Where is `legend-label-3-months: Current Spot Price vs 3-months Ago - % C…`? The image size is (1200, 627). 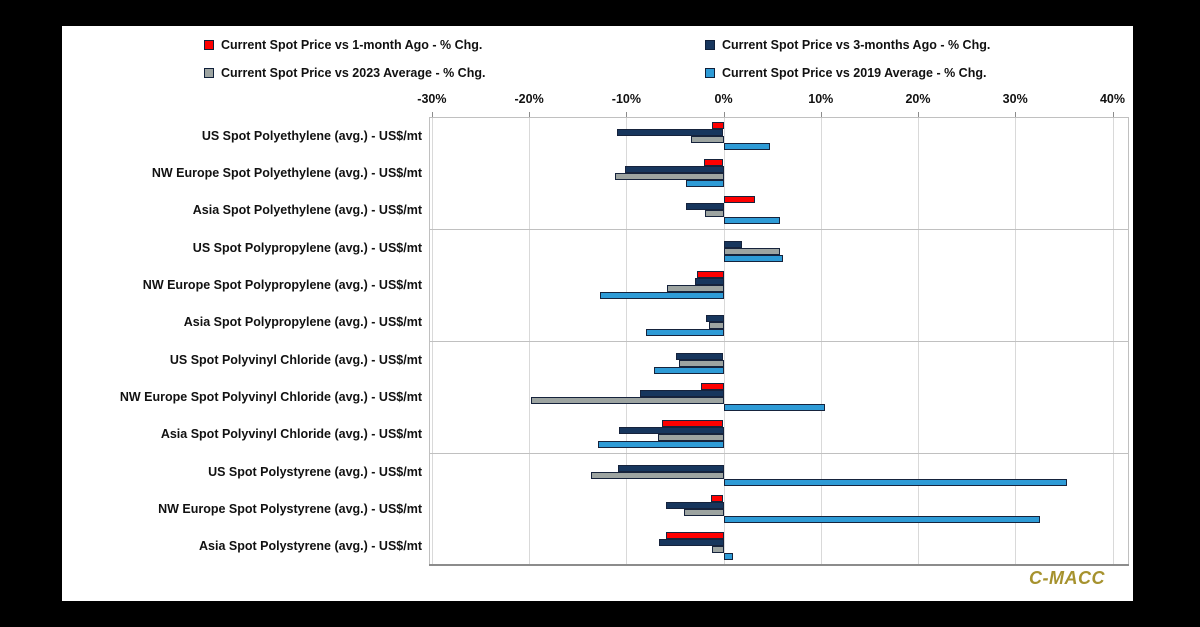 legend-label-3-months: Current Spot Price vs 3-months Ago - % C… is located at coordinates (856, 45).